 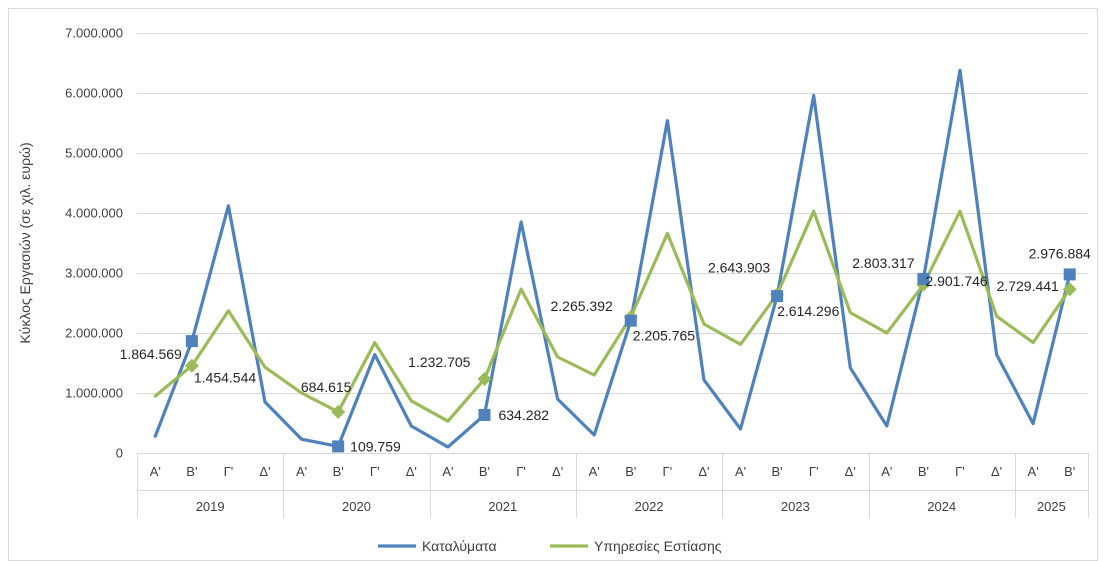 What do you see at coordinates (1028, 286) in the screenshot?
I see `data-label: 2.729.441` at bounding box center [1028, 286].